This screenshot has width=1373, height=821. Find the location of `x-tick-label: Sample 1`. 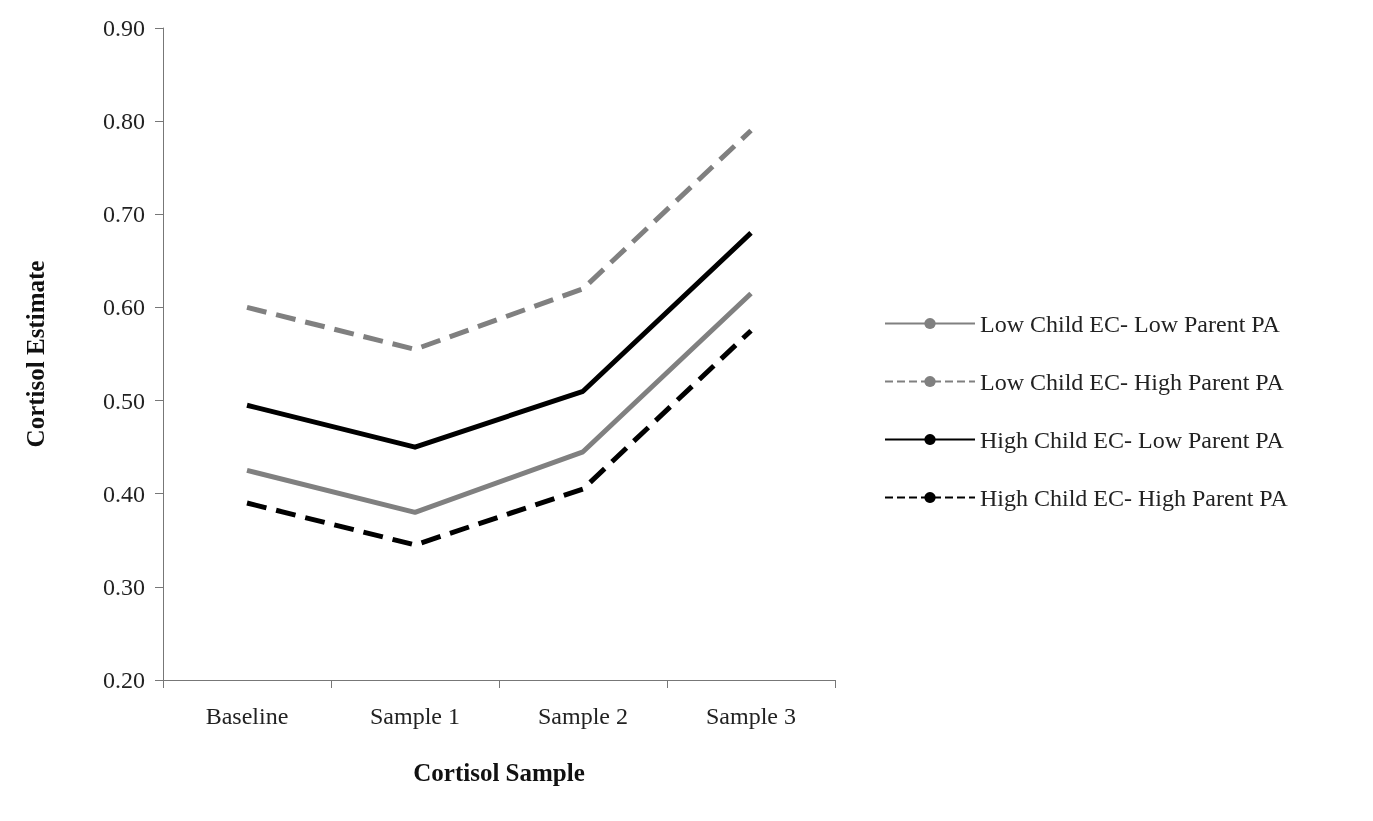

x-tick-label: Sample 1 is located at coordinates (415, 716).